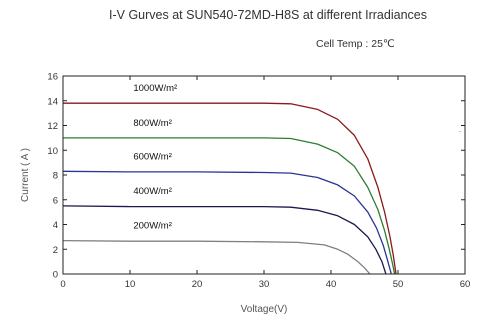 The width and height of the screenshot is (481, 327). I want to click on curve-labels-group: 1000W/m² 800W/m² 600W/m² 400W/m² 200W/m², so click(155, 157).